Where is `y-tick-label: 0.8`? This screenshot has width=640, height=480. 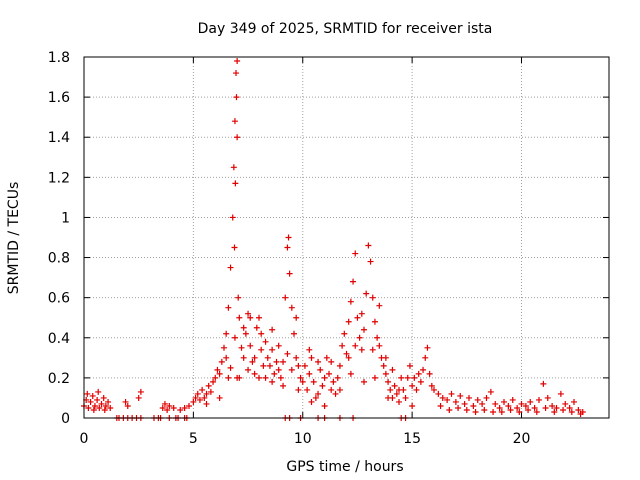
y-tick-label: 0.8 is located at coordinates (59, 259).